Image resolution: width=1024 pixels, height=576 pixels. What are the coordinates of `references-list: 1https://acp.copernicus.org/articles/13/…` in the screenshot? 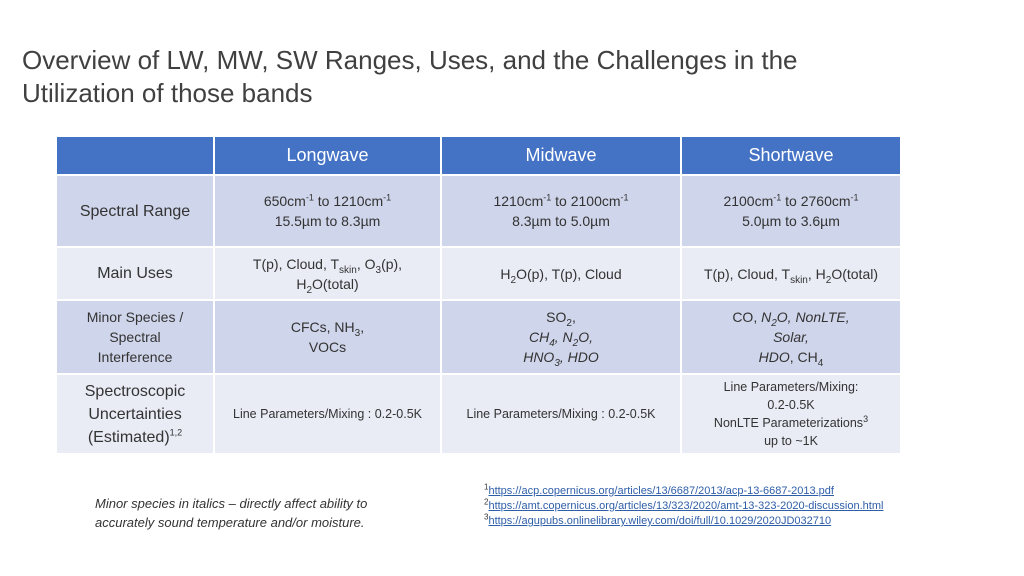 It's located at (684, 505).